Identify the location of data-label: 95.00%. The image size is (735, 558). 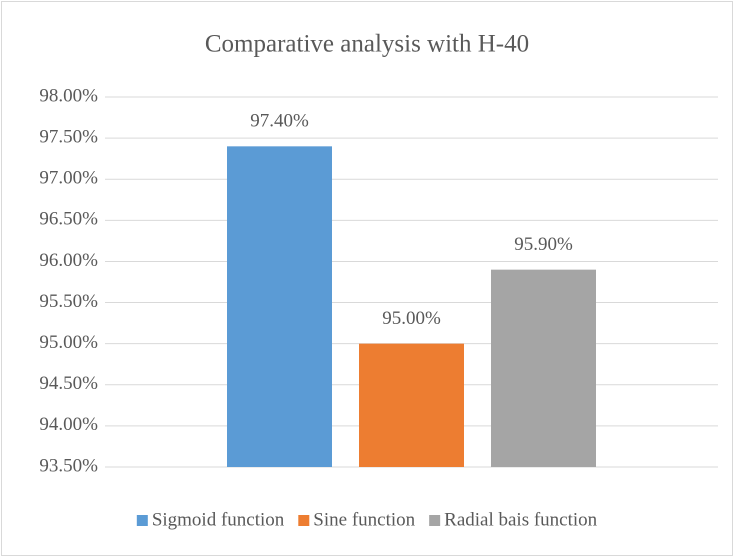
(411, 318).